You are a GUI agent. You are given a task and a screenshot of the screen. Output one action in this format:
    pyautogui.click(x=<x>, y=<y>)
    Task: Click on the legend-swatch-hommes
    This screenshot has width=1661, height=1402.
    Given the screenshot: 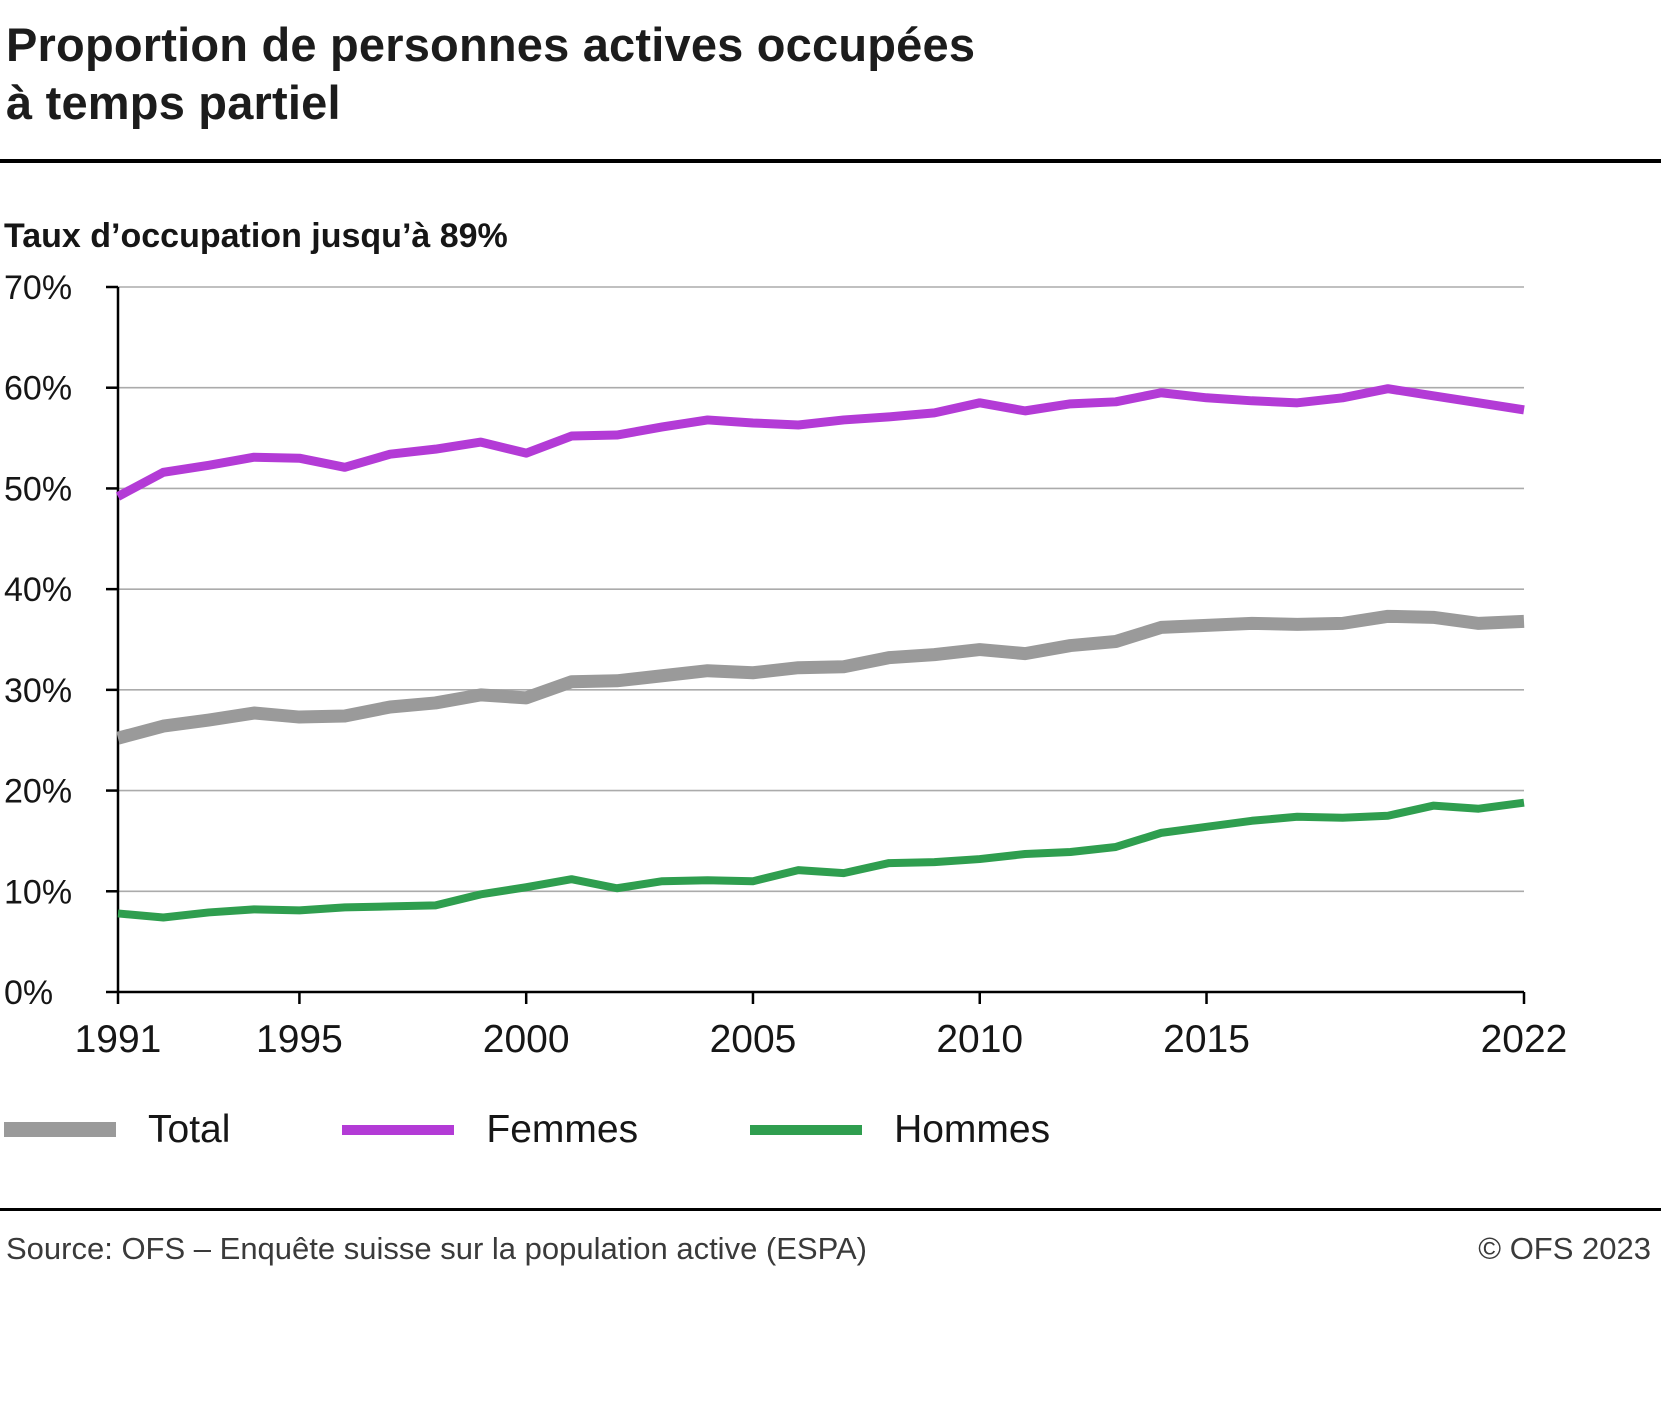 What is the action you would take?
    pyautogui.click(x=806, y=1129)
    